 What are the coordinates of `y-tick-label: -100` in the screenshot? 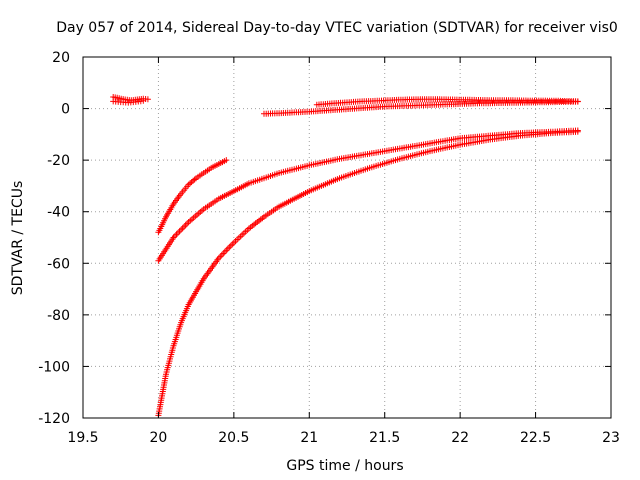 It's located at (54, 367).